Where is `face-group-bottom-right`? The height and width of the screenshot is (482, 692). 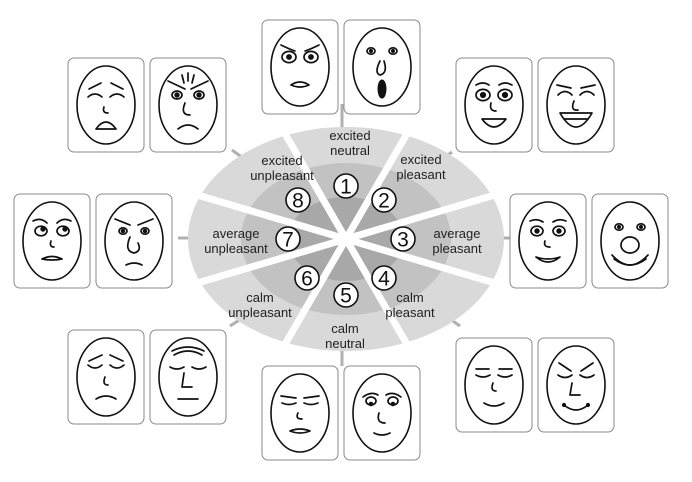
face-group-bottom-right is located at coordinates (535, 385).